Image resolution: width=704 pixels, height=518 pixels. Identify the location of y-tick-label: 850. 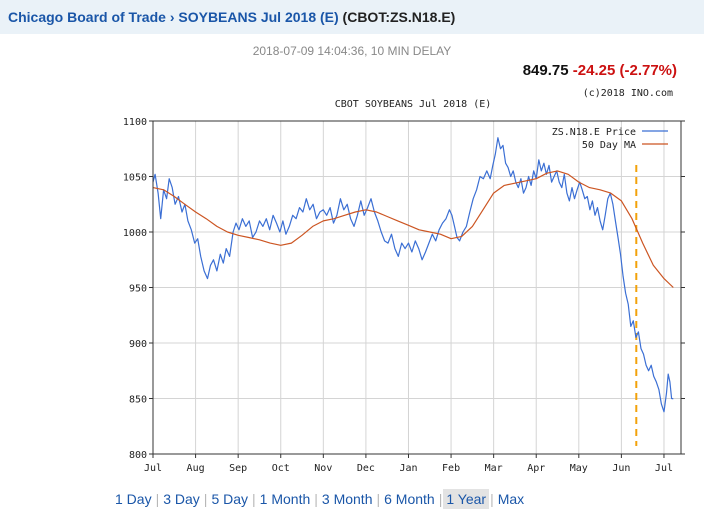
(138, 400).